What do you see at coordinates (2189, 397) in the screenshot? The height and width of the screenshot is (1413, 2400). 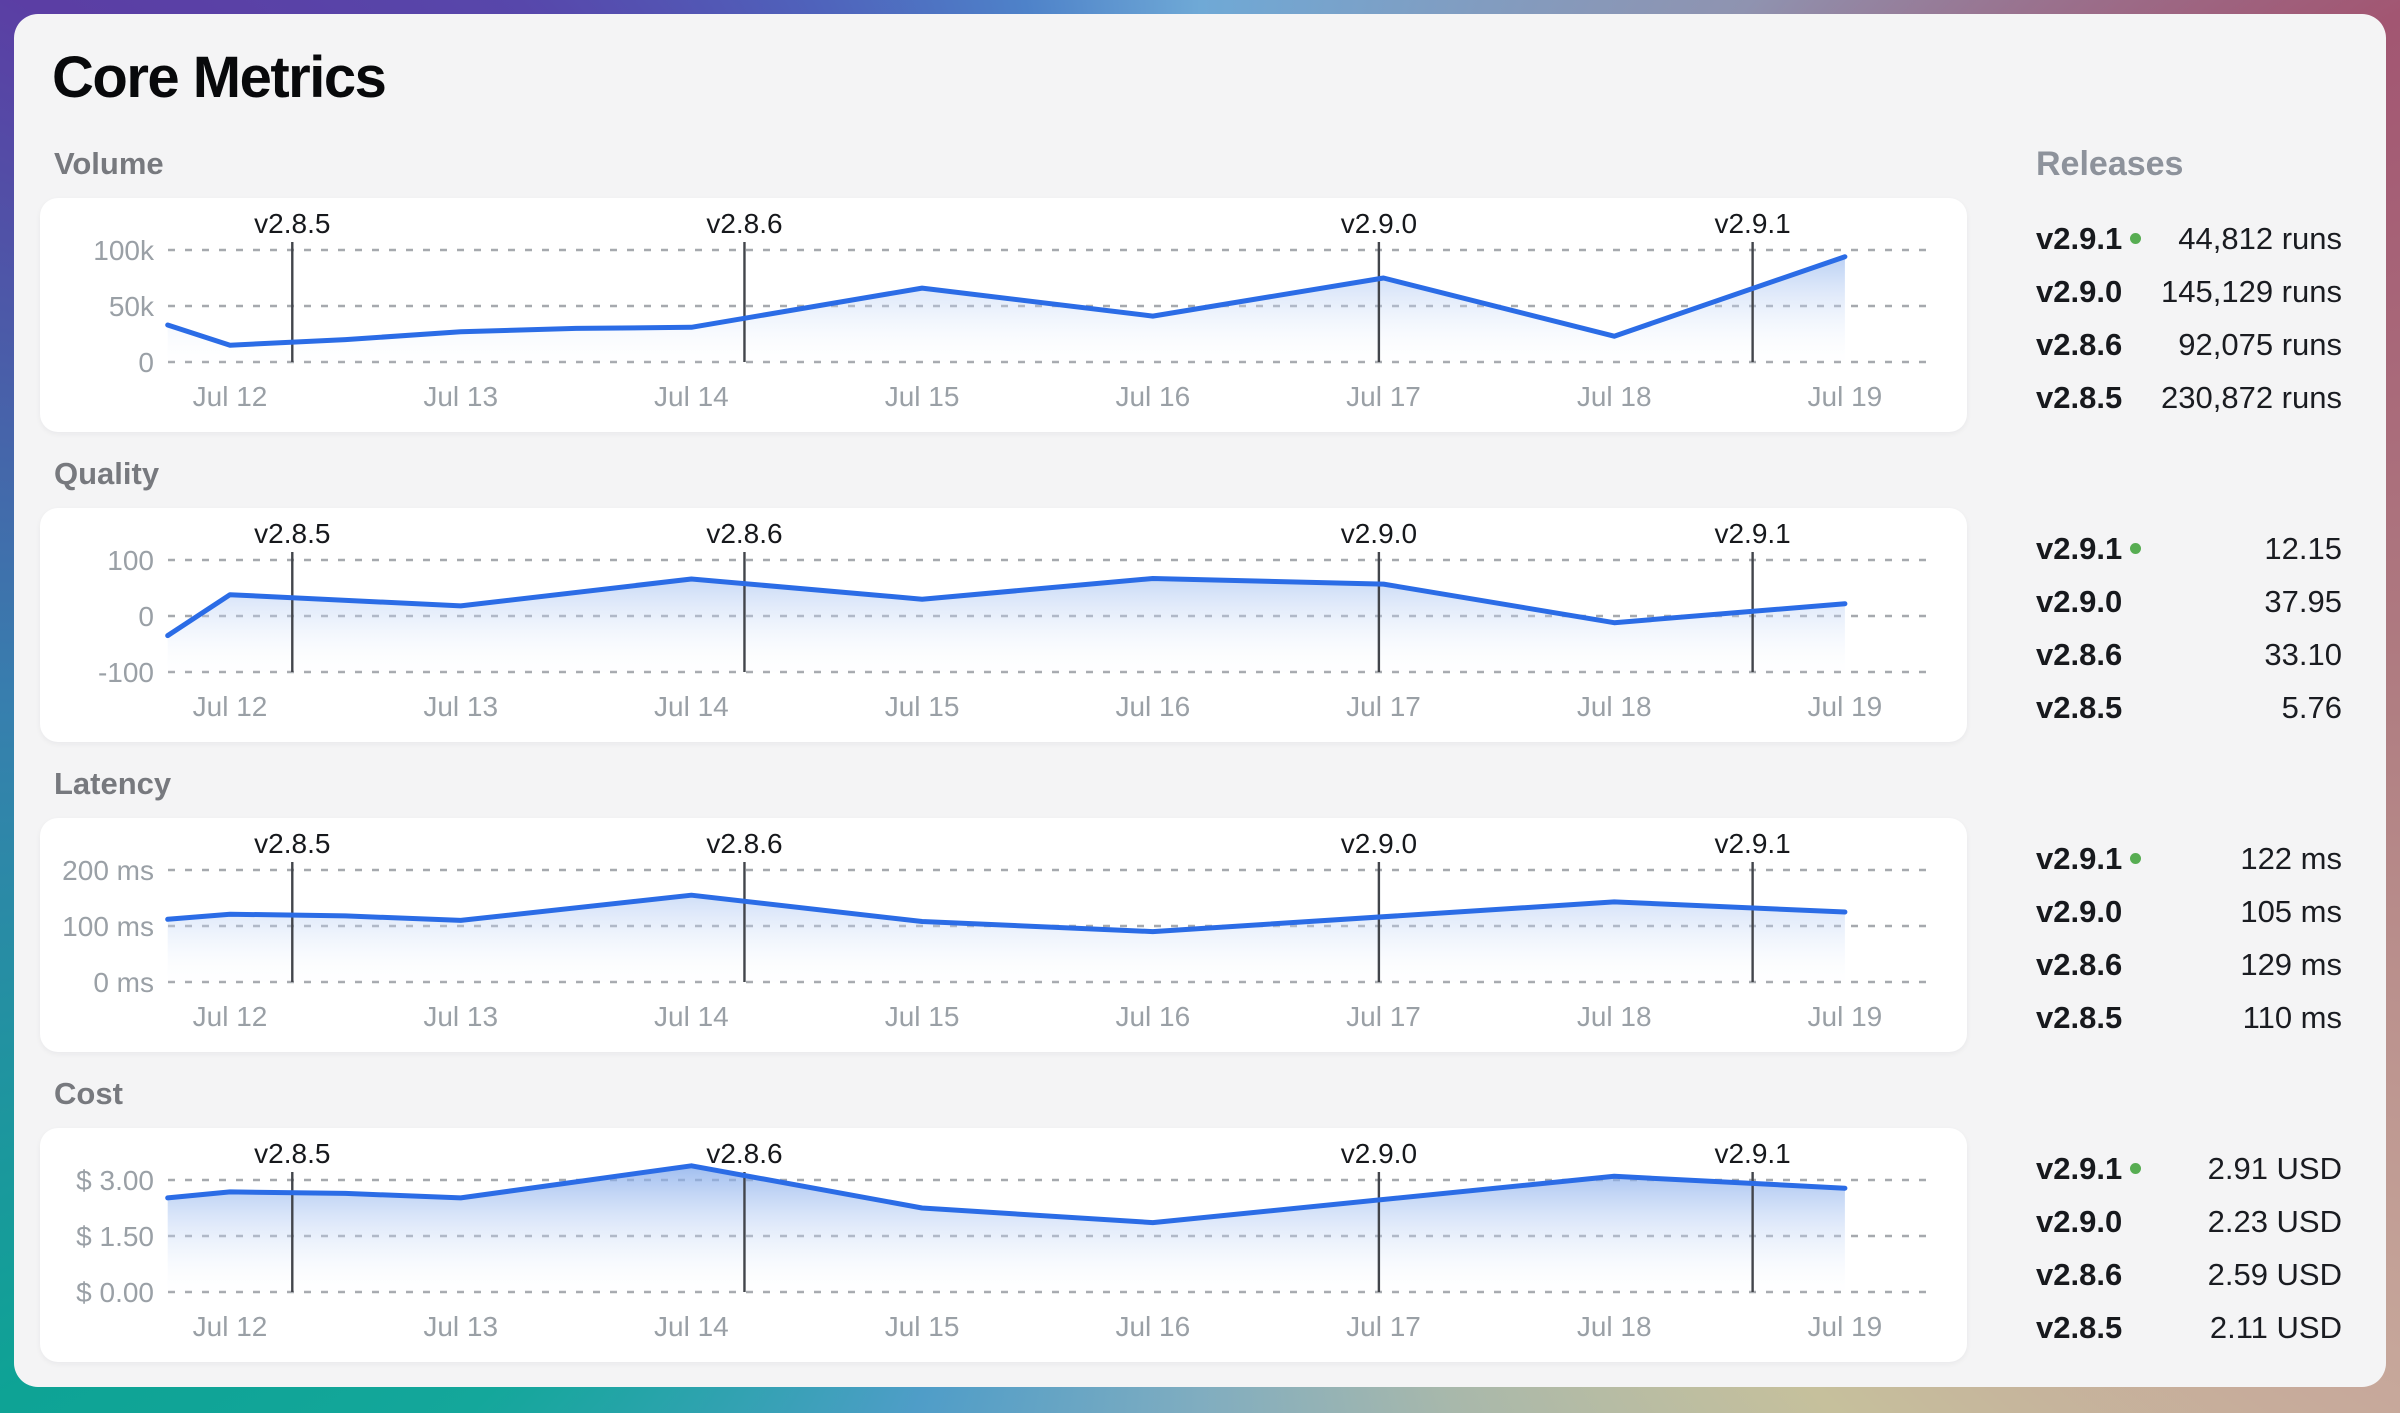 I see `release-row: v2.8.5 230,872 runs` at bounding box center [2189, 397].